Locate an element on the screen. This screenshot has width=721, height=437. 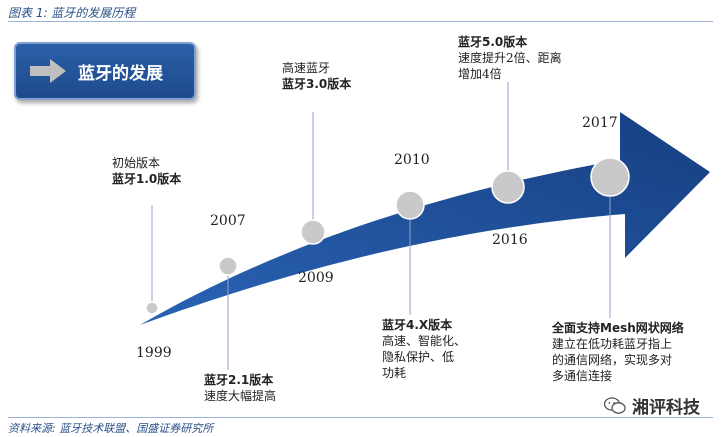
milestone-2017-line-3: 的通信网络，实现多对 is located at coordinates (612, 360).